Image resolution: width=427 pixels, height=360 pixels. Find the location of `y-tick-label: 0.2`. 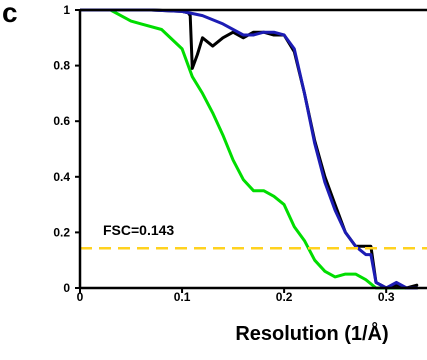

y-tick-label: 0.2 is located at coordinates (61, 232).